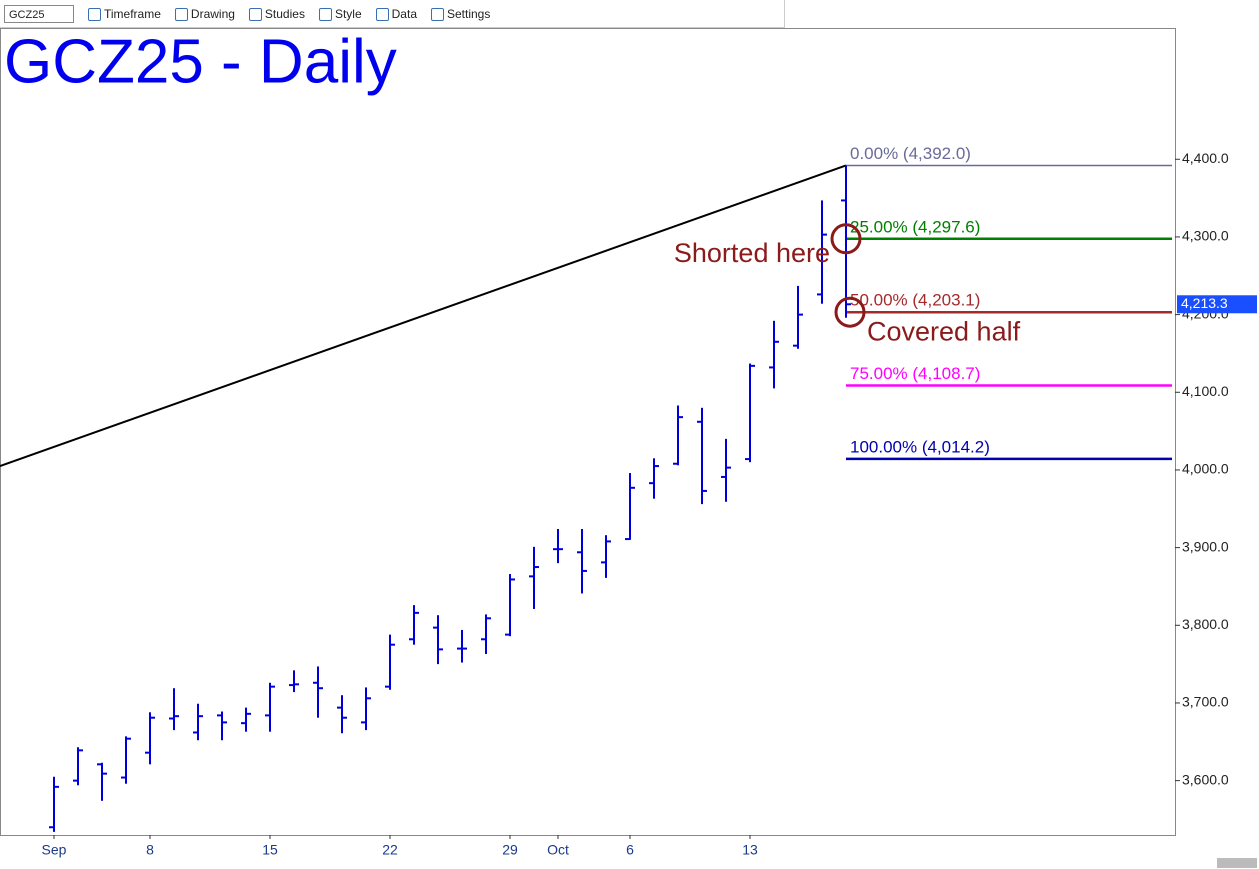  What do you see at coordinates (510, 850) in the screenshot?
I see `x-tick-label: 29` at bounding box center [510, 850].